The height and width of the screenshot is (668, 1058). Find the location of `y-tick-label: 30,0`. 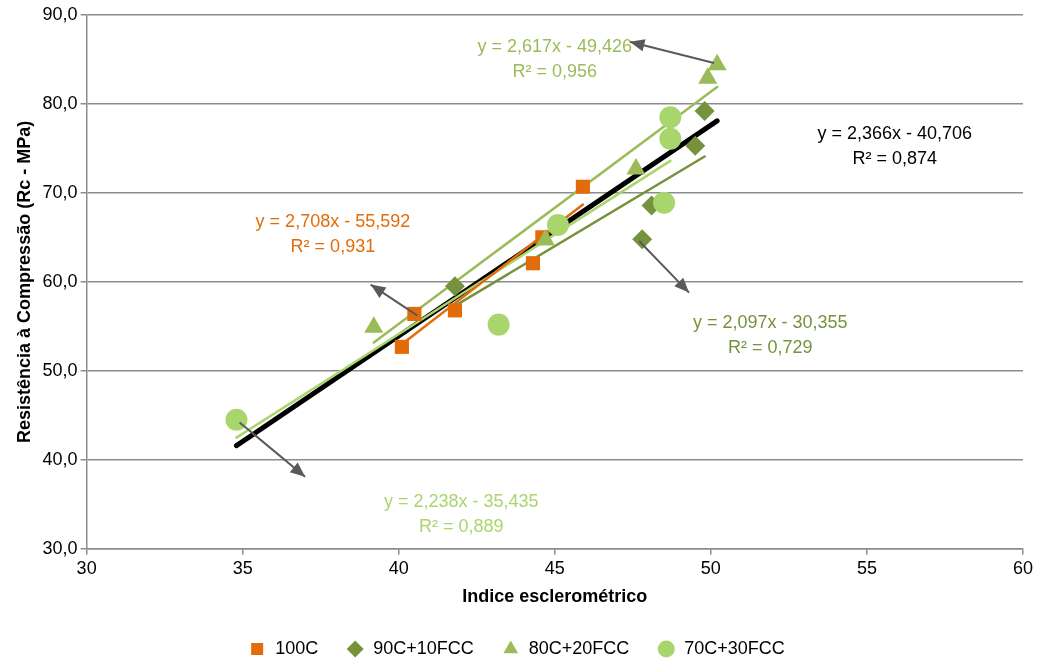

y-tick-label: 30,0 is located at coordinates (60, 547).